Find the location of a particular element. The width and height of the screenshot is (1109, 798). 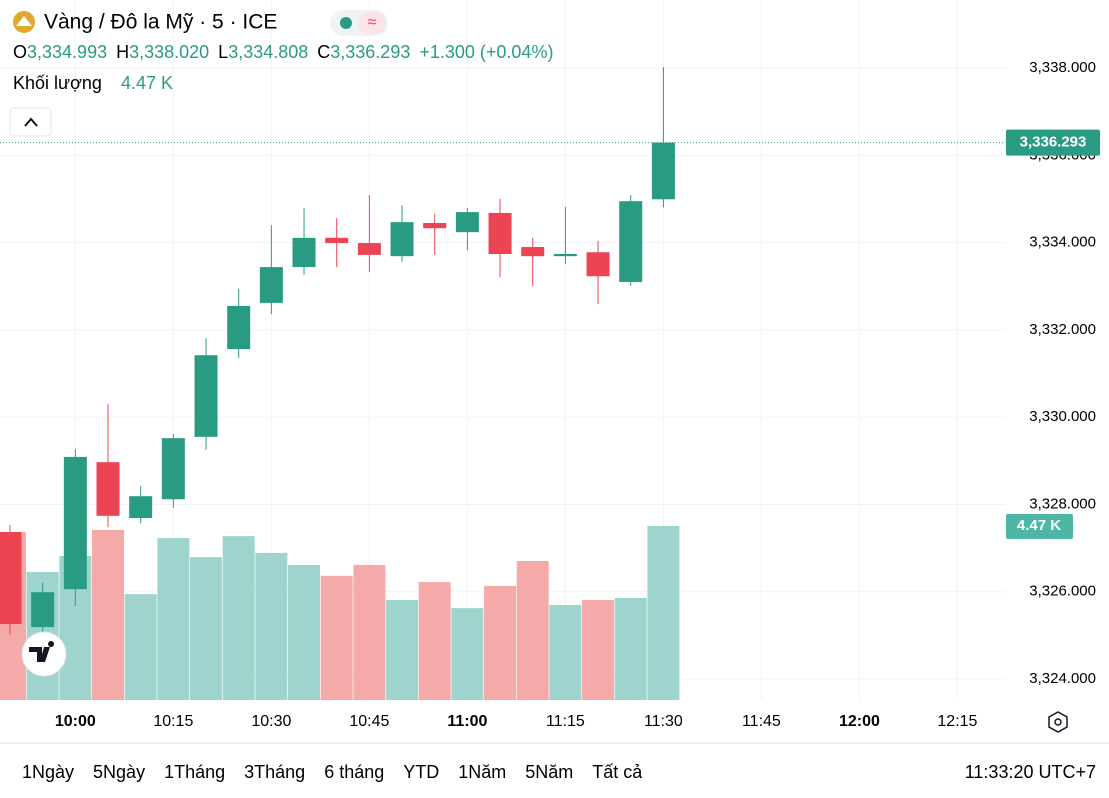

settings-icon is located at coordinates (1058, 722).